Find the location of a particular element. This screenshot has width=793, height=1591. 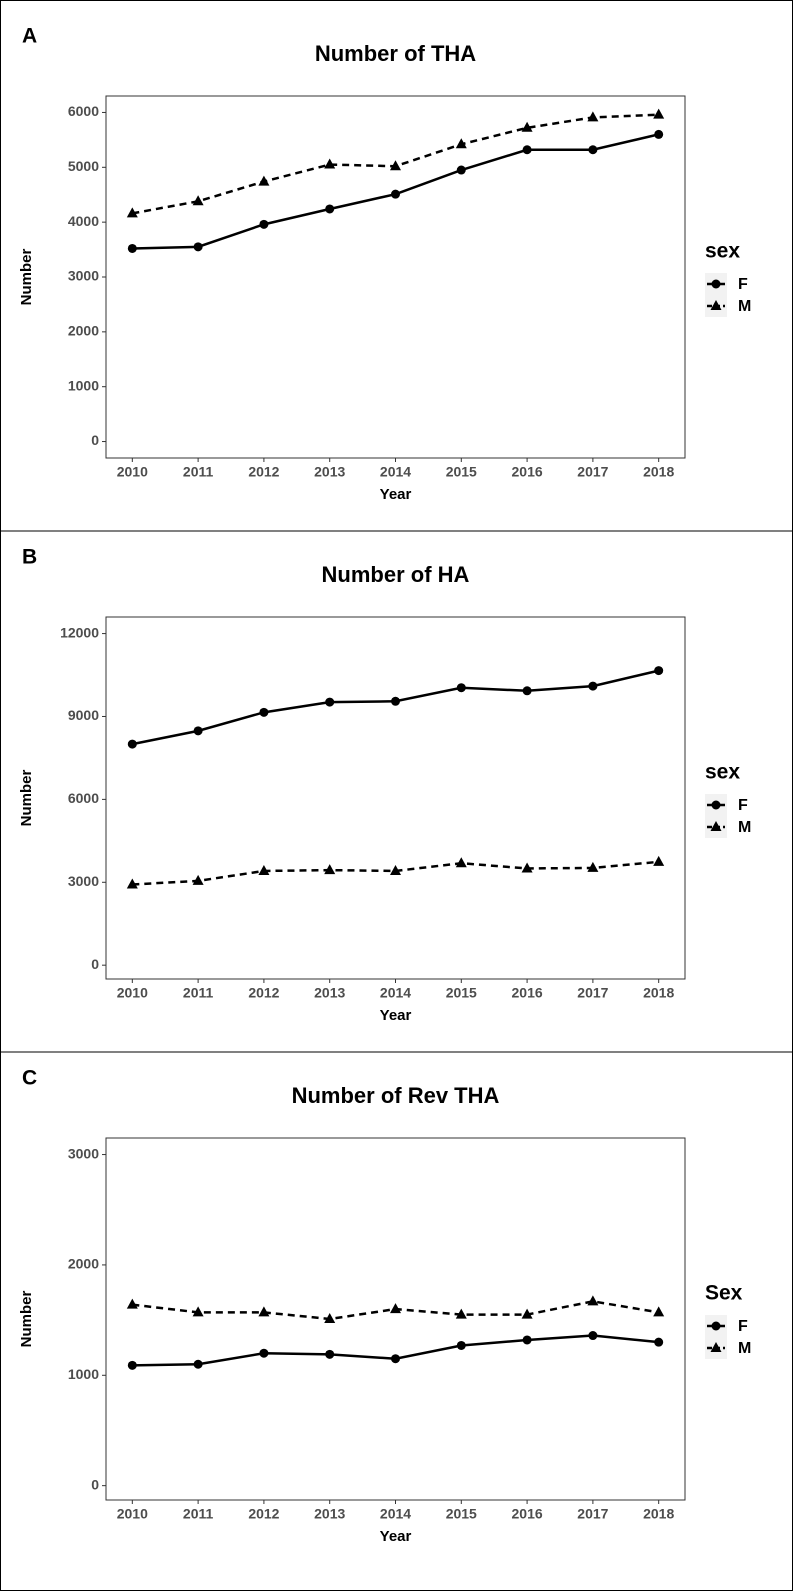

y-tick-label: 12000 is located at coordinates (79, 632).